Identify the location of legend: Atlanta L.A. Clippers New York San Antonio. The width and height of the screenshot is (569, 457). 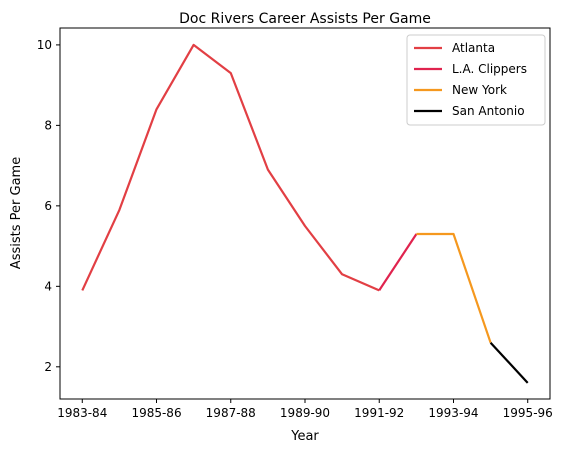
(476, 80).